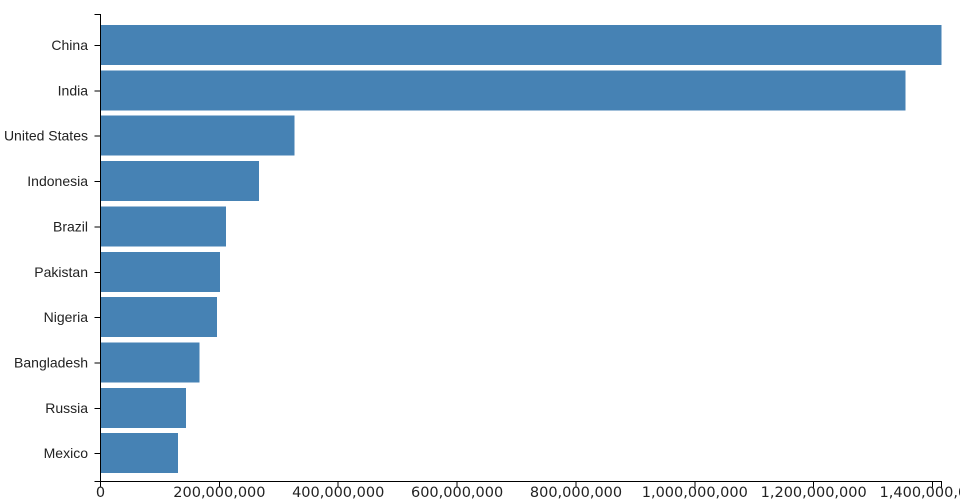 The width and height of the screenshot is (960, 500). What do you see at coordinates (70, 226) in the screenshot?
I see `y-tick-label-brazil: Brazil` at bounding box center [70, 226].